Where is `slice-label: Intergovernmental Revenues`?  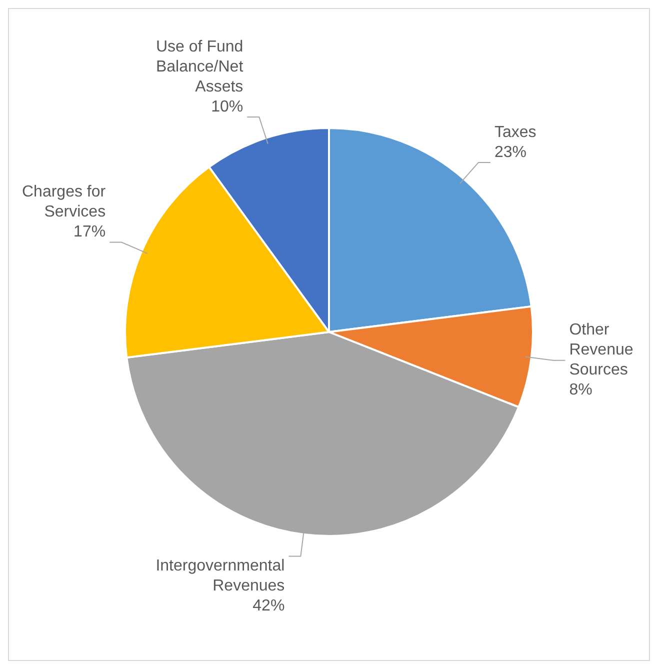 slice-label: Intergovernmental Revenues is located at coordinates (220, 576).